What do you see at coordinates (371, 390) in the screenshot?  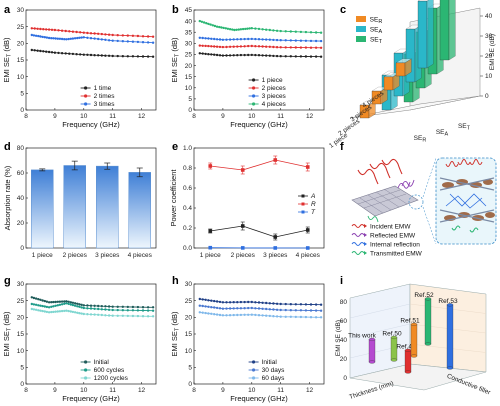 I see `x-axis-label: Thickness (mm)` at bounding box center [371, 390].